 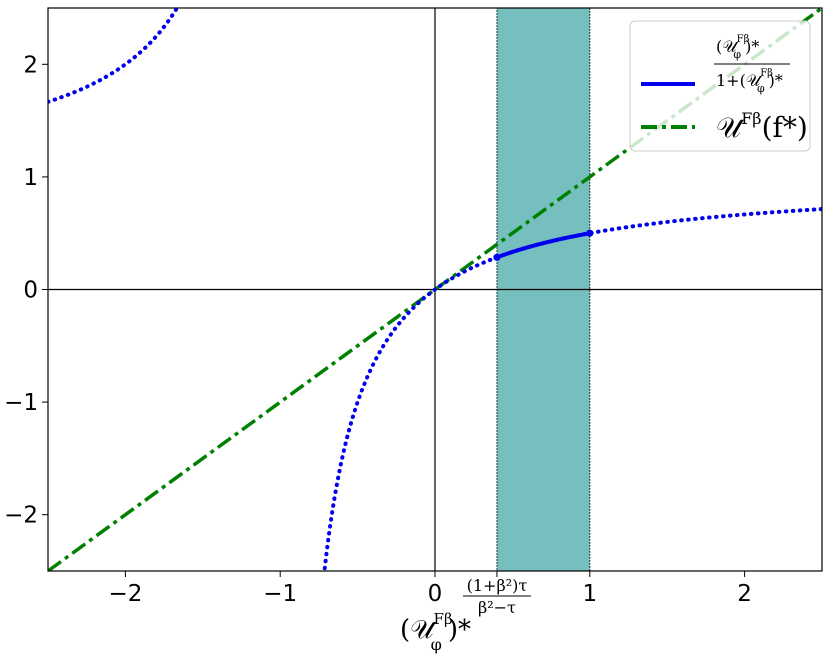 I want to click on x-tick-label: −1, so click(x=280, y=594).